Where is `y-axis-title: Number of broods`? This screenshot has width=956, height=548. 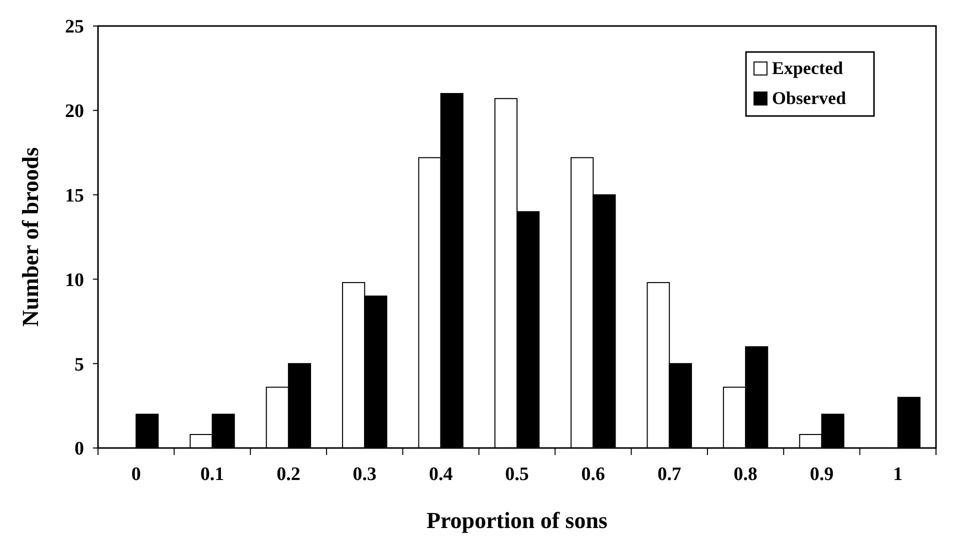 y-axis-title: Number of broods is located at coordinates (30, 237).